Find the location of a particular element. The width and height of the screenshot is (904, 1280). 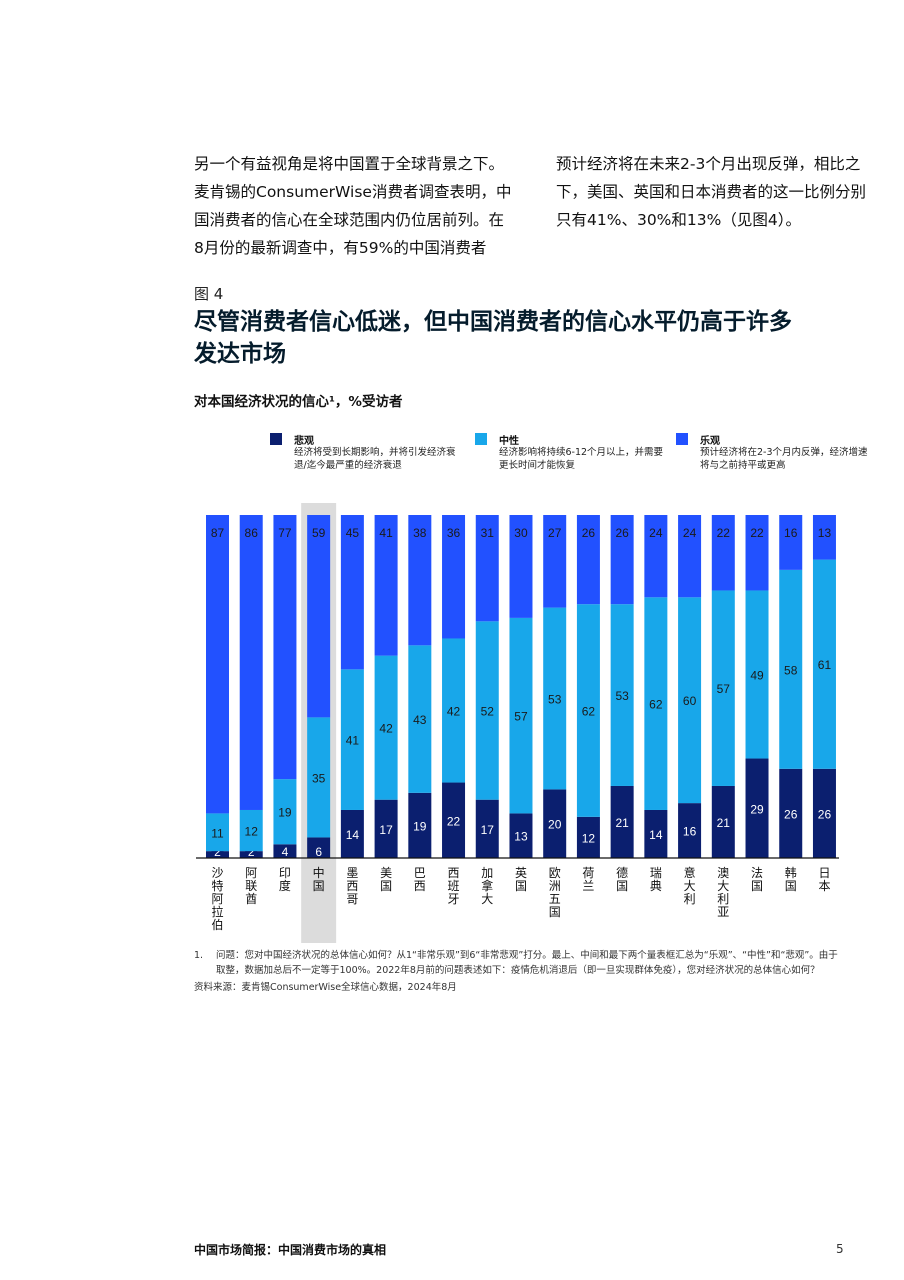

footnote-number: 1. is located at coordinates (199, 955).